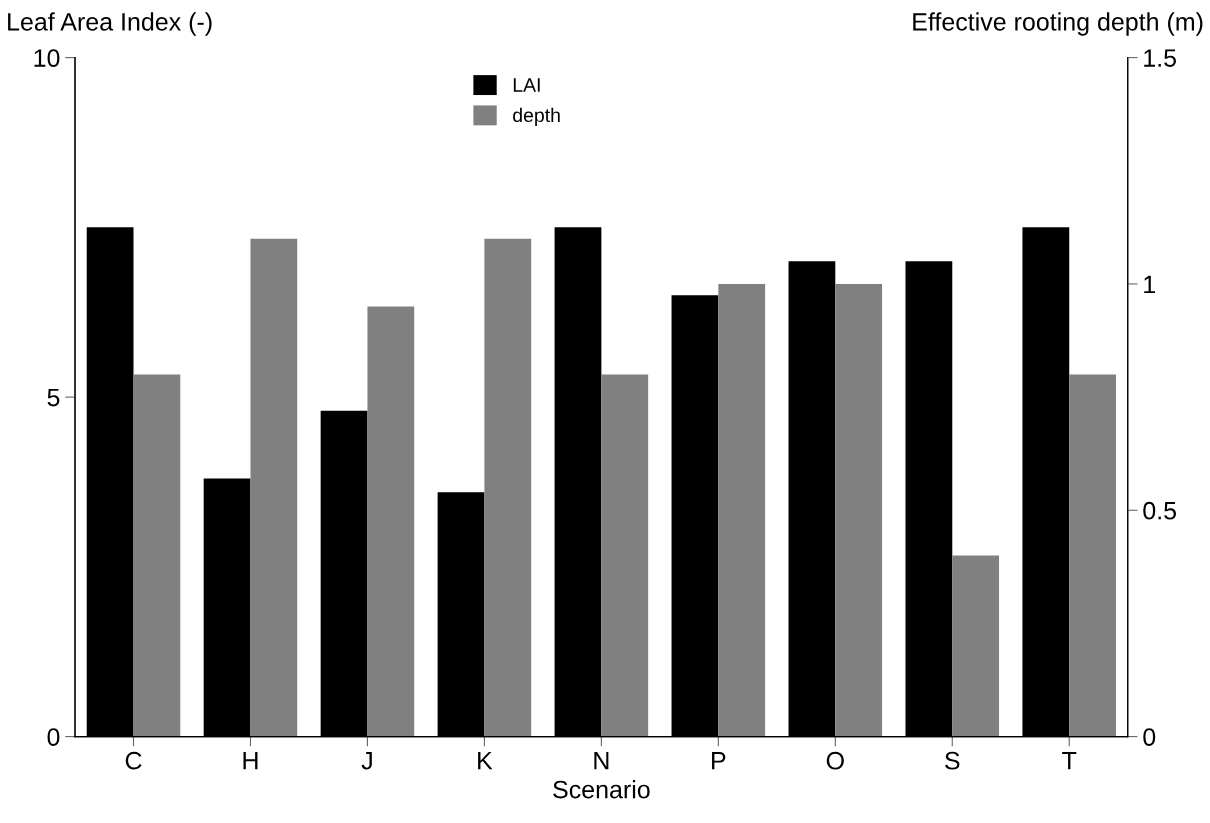 The width and height of the screenshot is (1210, 823). I want to click on x-tick-label: K, so click(485, 761).